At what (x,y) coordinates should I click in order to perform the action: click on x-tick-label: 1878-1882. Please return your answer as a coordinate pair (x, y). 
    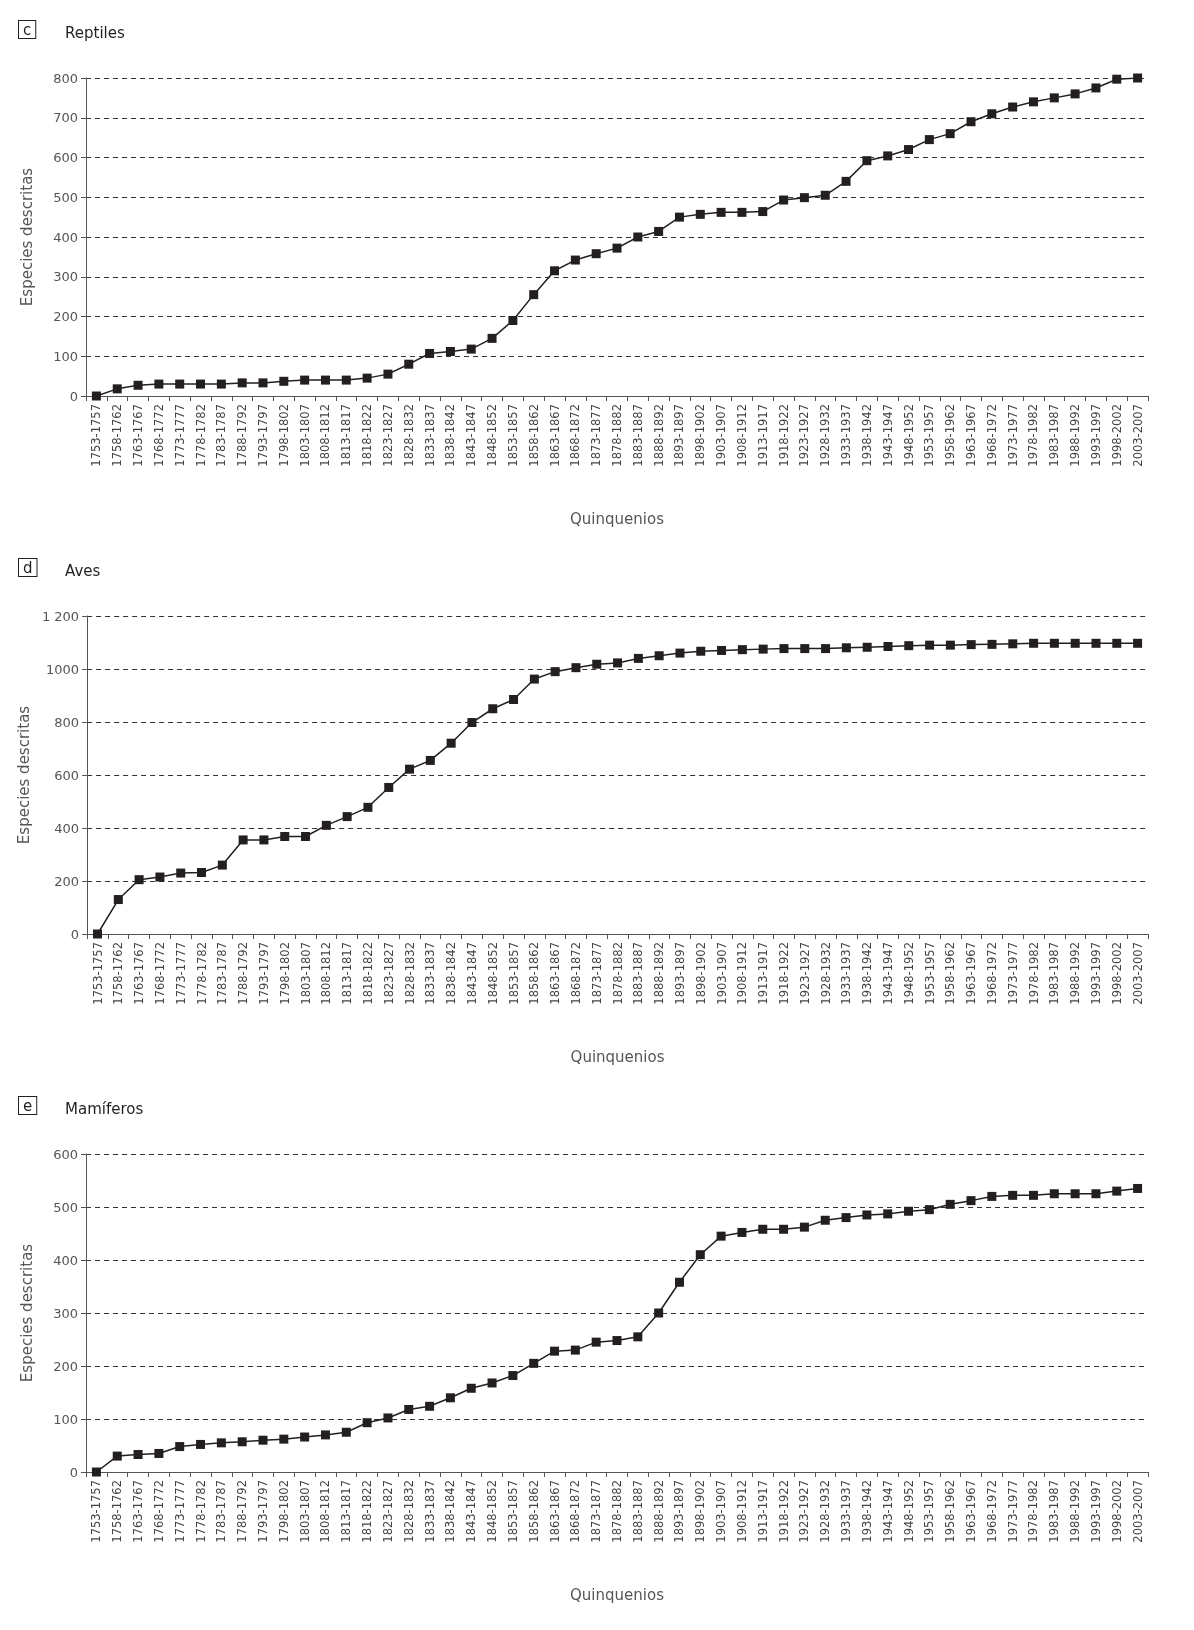
    Looking at the image, I should click on (617, 1511).